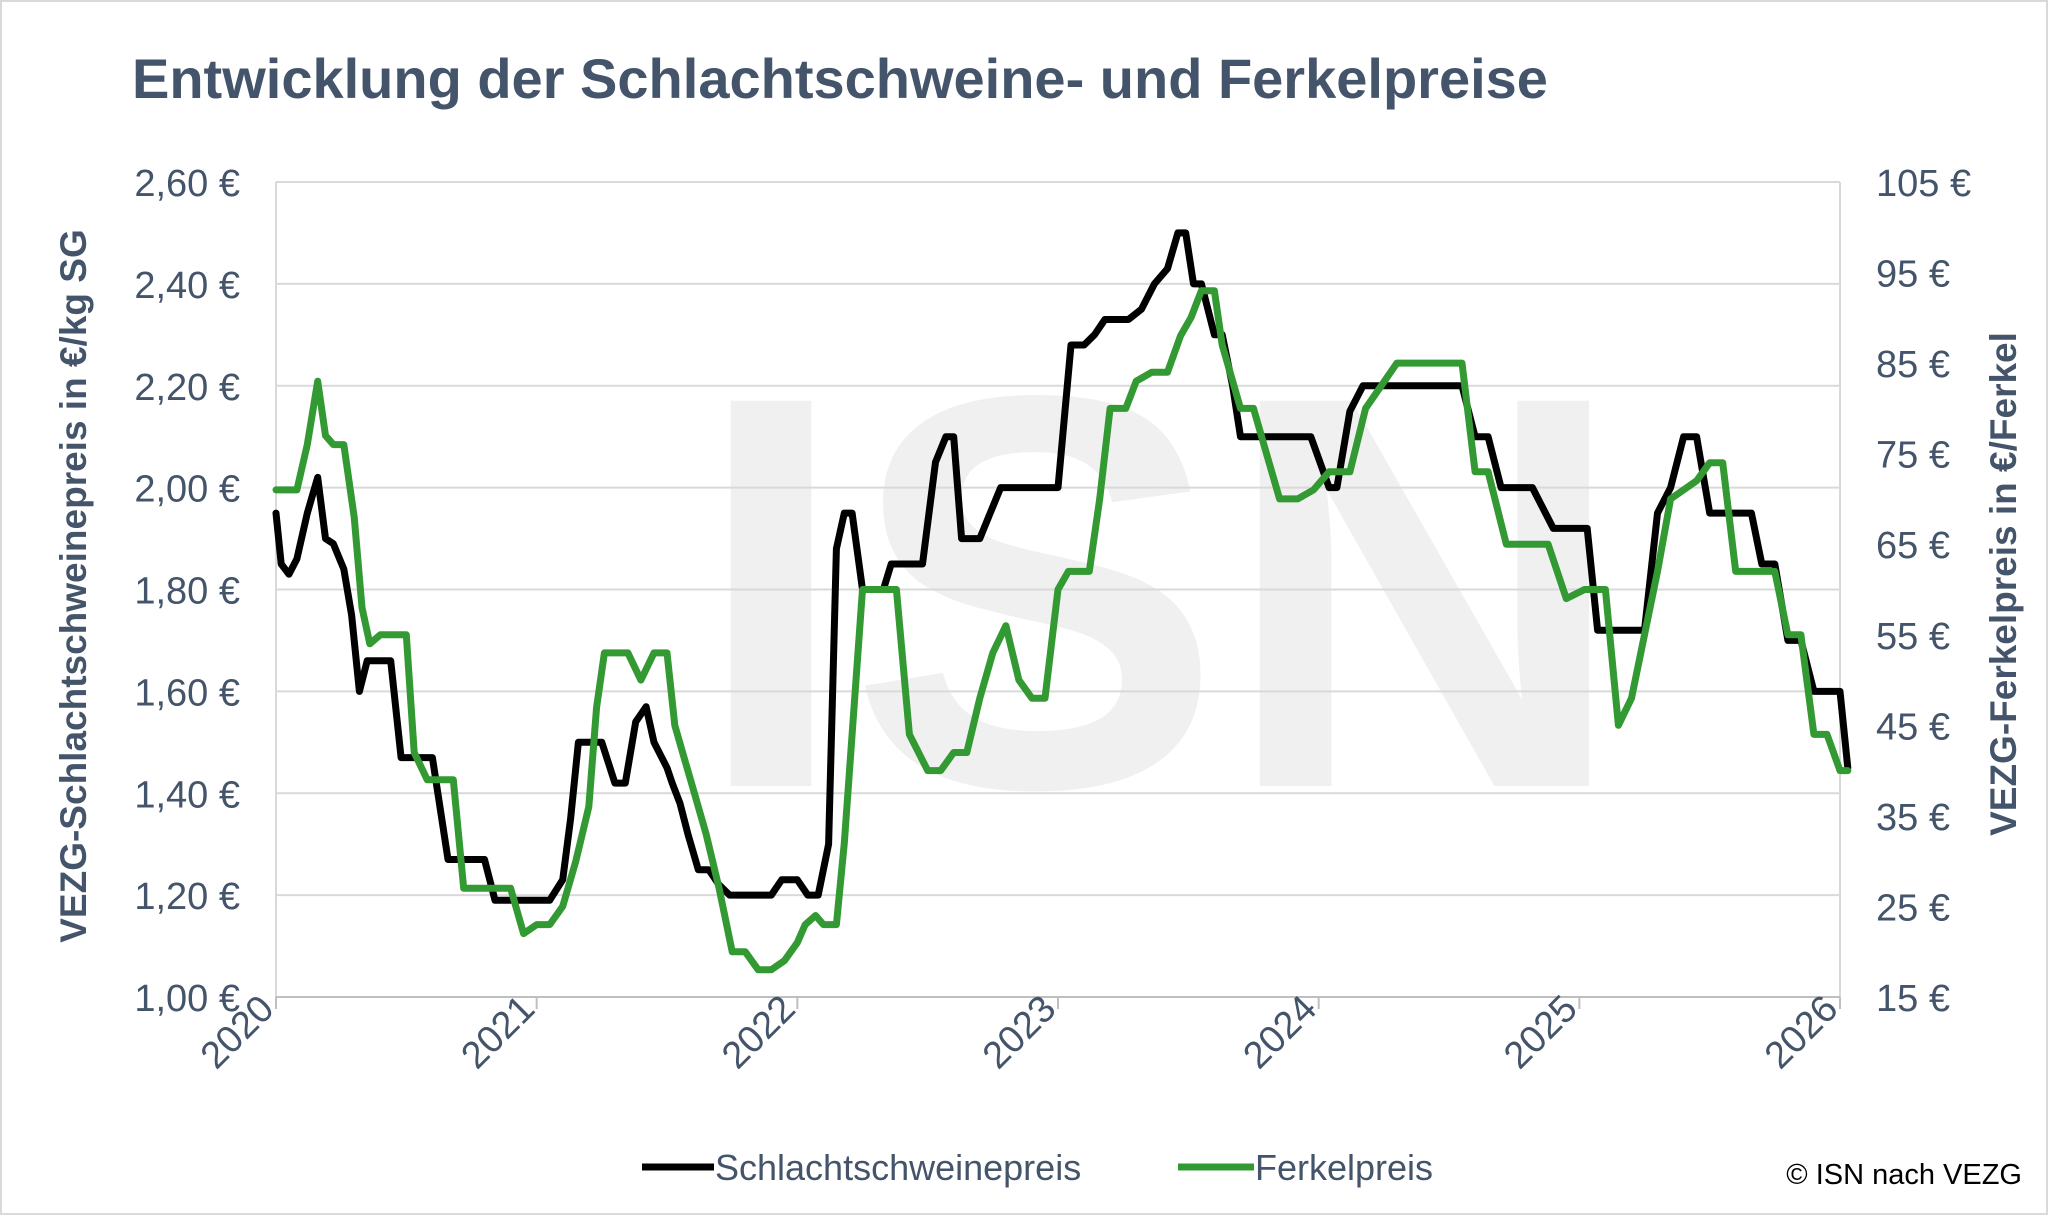 The width and height of the screenshot is (2048, 1215). What do you see at coordinates (73, 586) in the screenshot?
I see `y-axis-title-left: VEZG-Schlachtschweinepreis in €/kg SG` at bounding box center [73, 586].